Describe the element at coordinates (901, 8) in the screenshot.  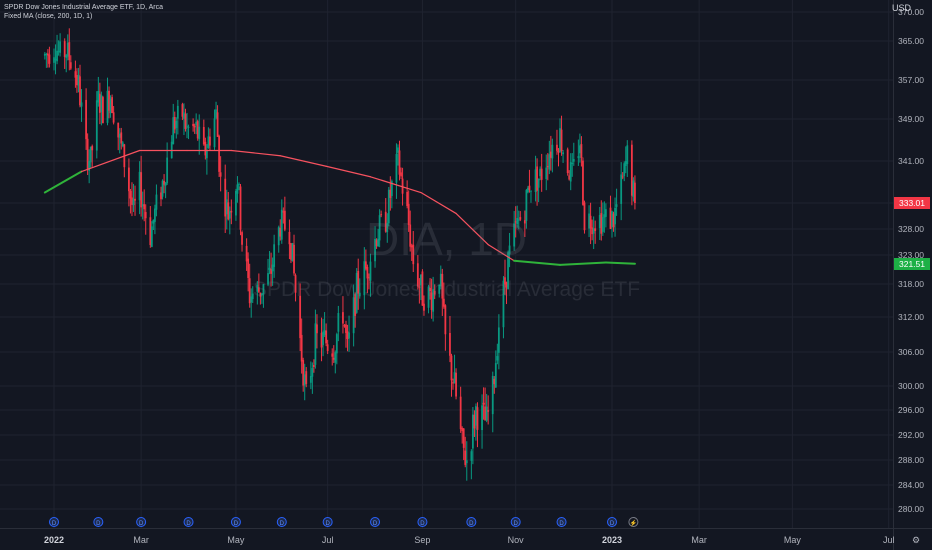
I see `currency-label: USD` at that location.